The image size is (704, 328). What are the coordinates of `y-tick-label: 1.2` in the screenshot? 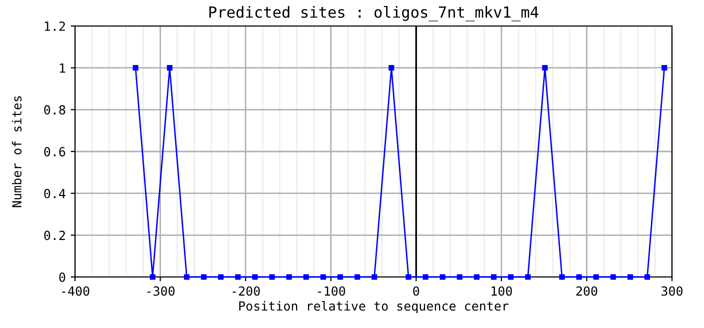 It's located at (54, 26).